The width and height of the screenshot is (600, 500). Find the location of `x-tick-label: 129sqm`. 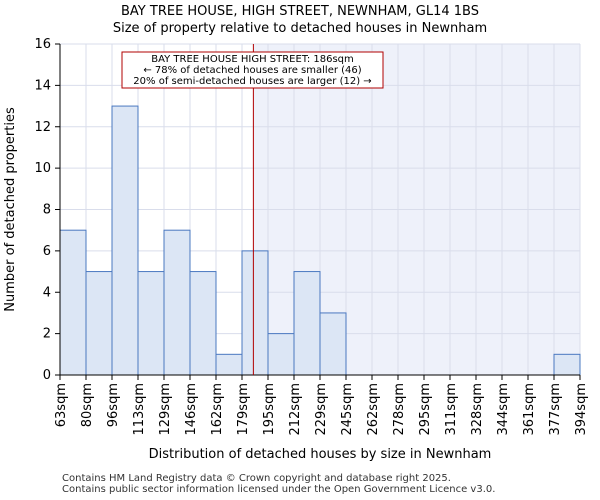

x-tick-label: 129sqm is located at coordinates (165, 409).